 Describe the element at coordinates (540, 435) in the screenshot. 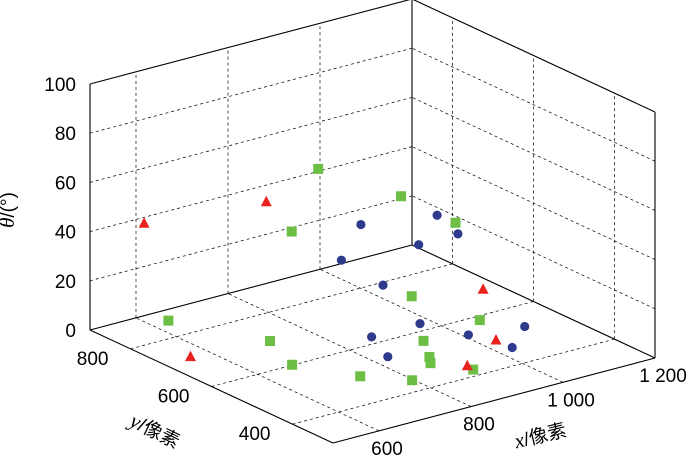

I see `x-axis-label: x/像素` at that location.